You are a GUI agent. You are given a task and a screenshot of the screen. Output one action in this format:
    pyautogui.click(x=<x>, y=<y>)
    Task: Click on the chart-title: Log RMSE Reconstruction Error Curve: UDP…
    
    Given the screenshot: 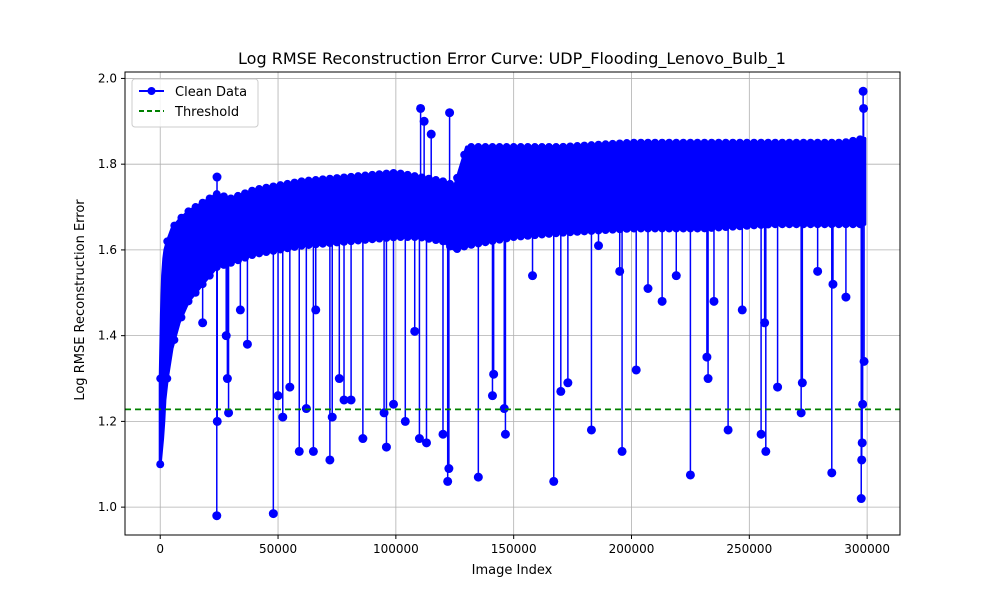 What is the action you would take?
    pyautogui.click(x=512, y=59)
    